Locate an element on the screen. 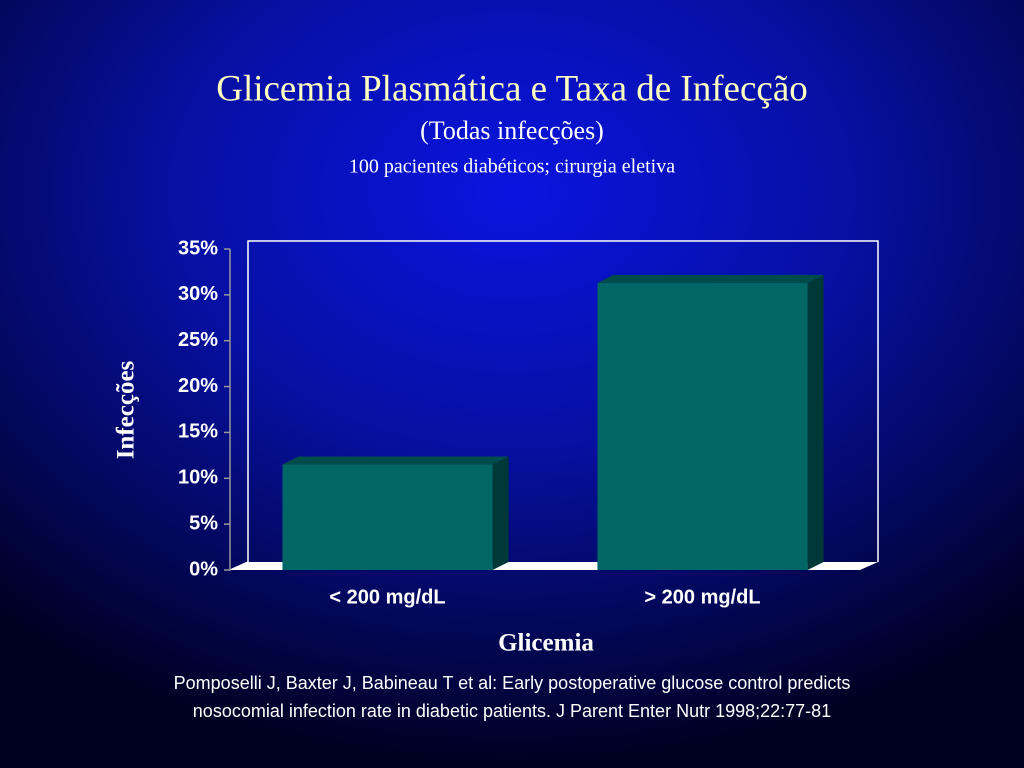  y-tick-label: 20% is located at coordinates (198, 386).